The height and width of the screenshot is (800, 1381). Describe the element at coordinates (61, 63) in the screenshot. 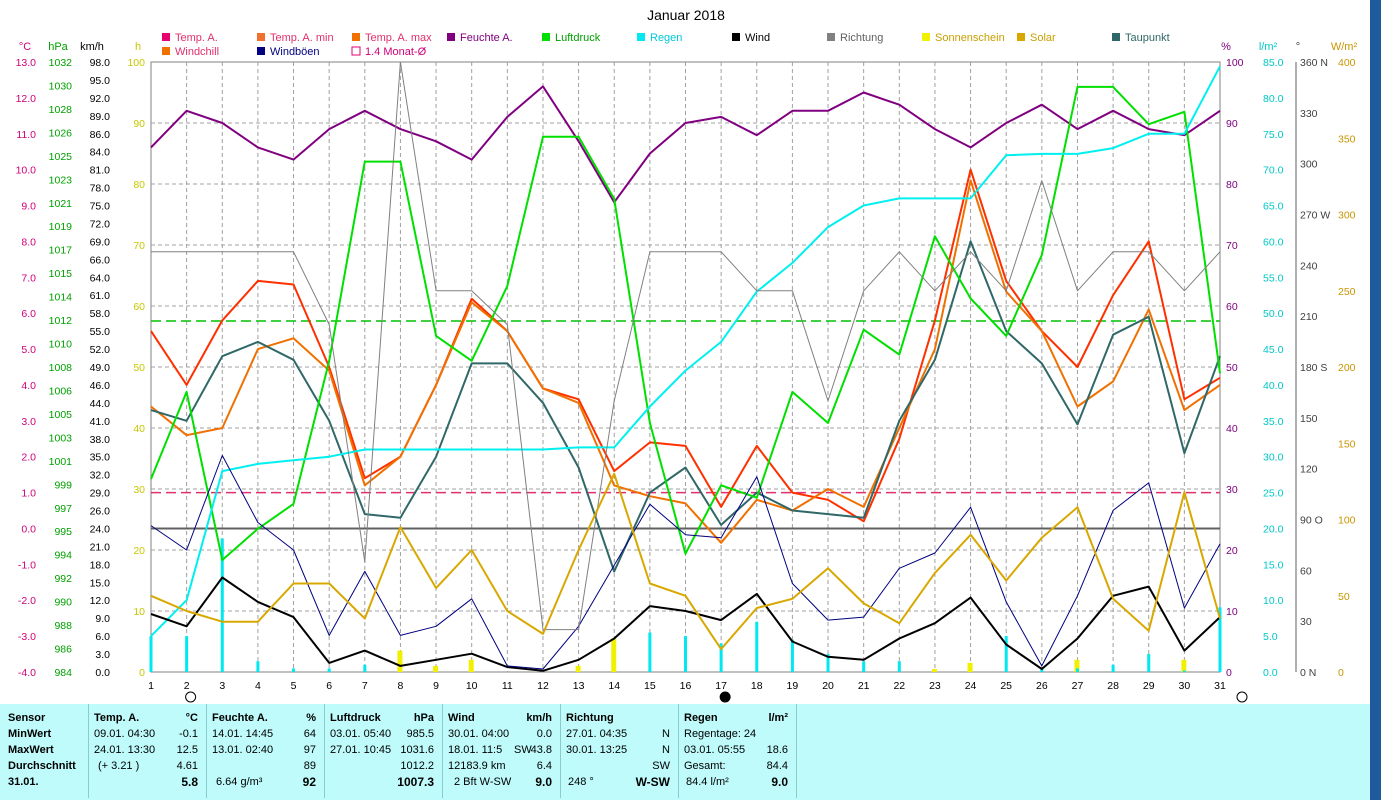

I see `tick-pressure: 1032` at that location.